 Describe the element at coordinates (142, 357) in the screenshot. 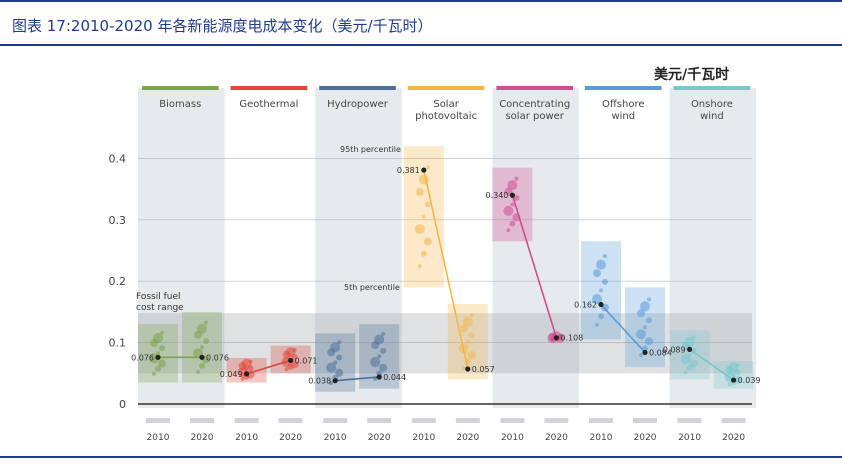

I see `data-label: 0.076` at that location.